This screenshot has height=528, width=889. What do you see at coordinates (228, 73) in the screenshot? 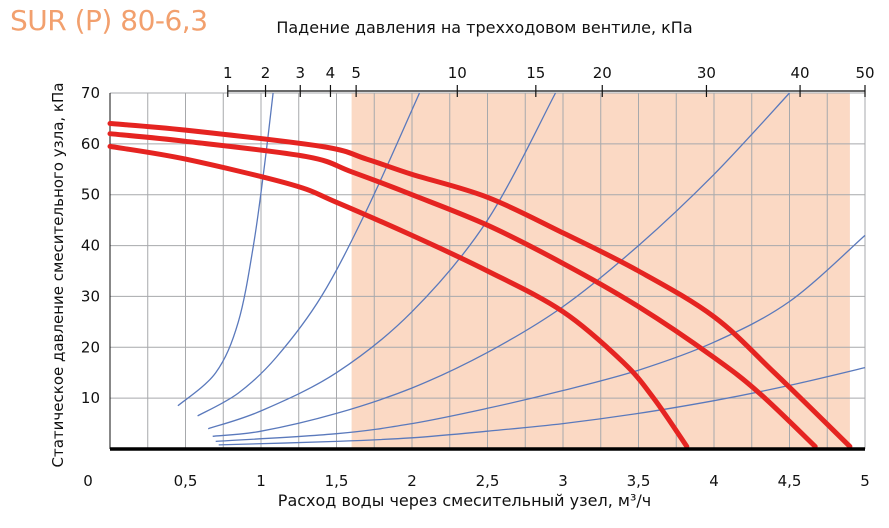
I see `top-tick-label: 1` at bounding box center [228, 73].